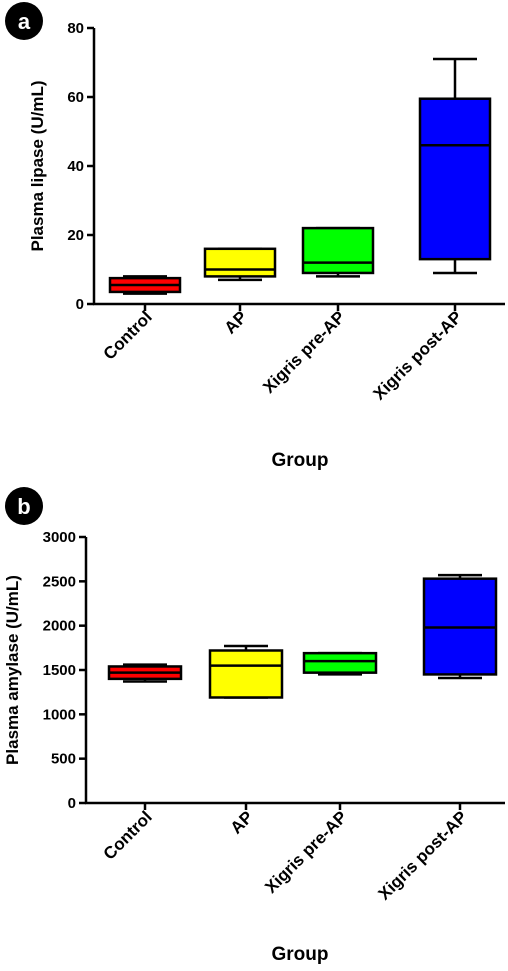 The image size is (508, 971). What do you see at coordinates (59, 581) in the screenshot?
I see `y-tick-label: 2500` at bounding box center [59, 581].